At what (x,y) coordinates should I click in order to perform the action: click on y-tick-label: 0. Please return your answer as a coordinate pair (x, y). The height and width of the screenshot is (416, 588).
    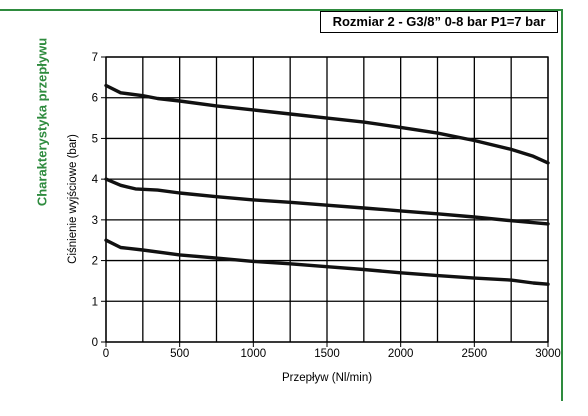
    Looking at the image, I should click on (95, 343).